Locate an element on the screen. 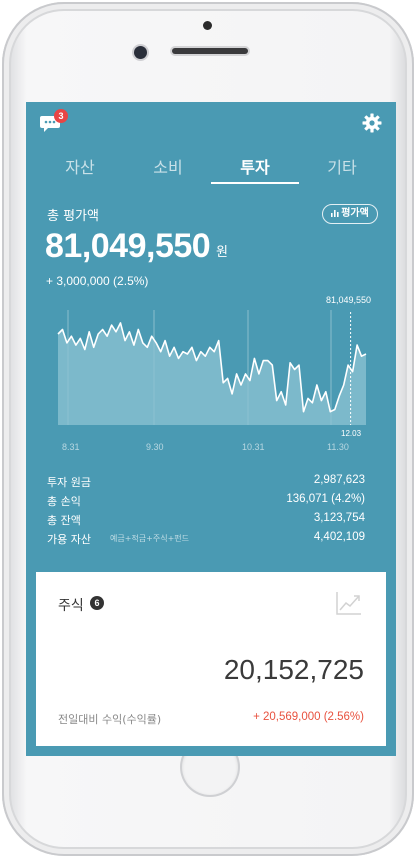 The width and height of the screenshot is (418, 860). stat-label: 총 잔액 is located at coordinates (64, 520).